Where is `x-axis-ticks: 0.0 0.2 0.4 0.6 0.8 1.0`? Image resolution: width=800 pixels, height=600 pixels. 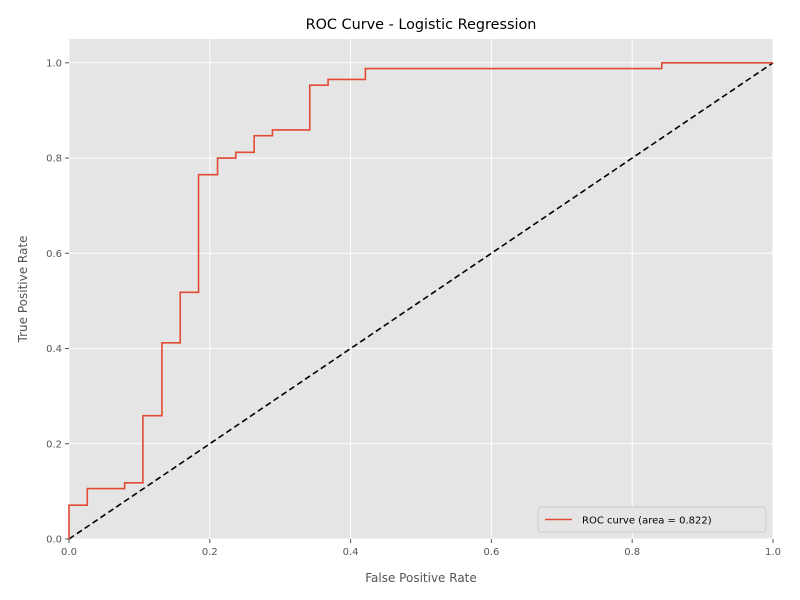
x-axis-ticks: 0.0 0.2 0.4 0.6 0.8 1.0 is located at coordinates (421, 548).